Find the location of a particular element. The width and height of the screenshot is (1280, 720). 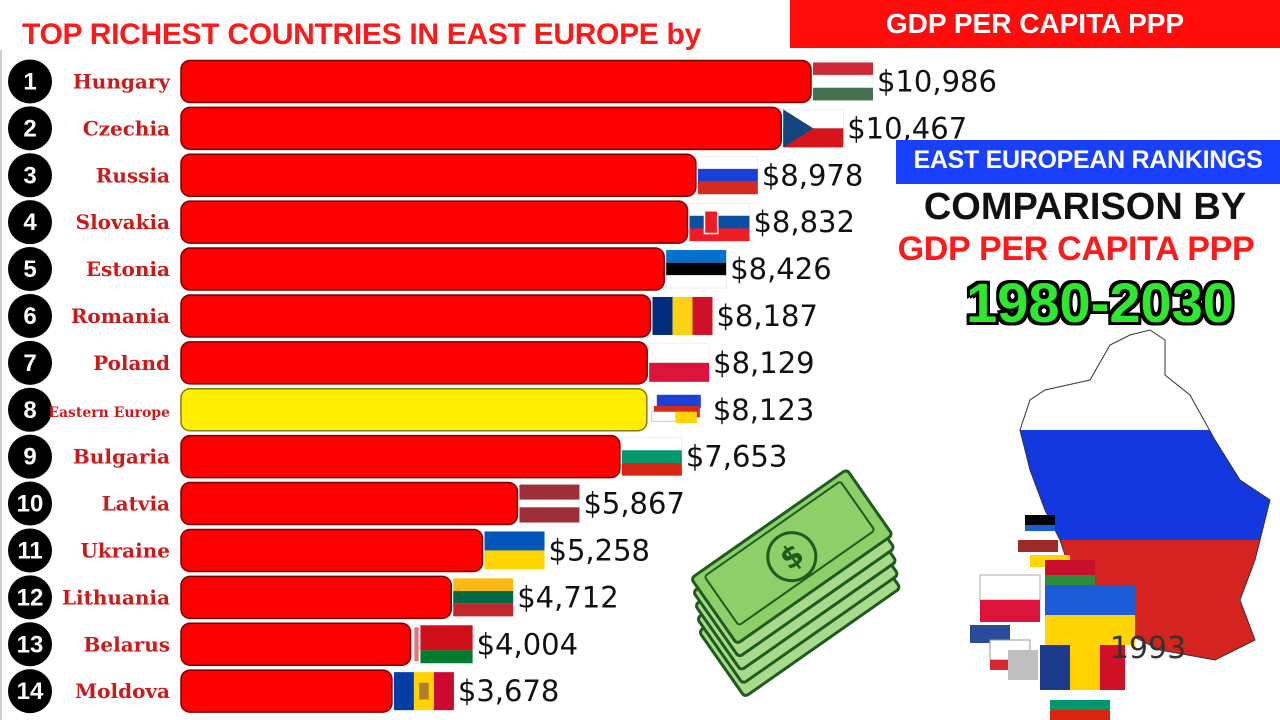

rank-number: 8 is located at coordinates (29, 410).